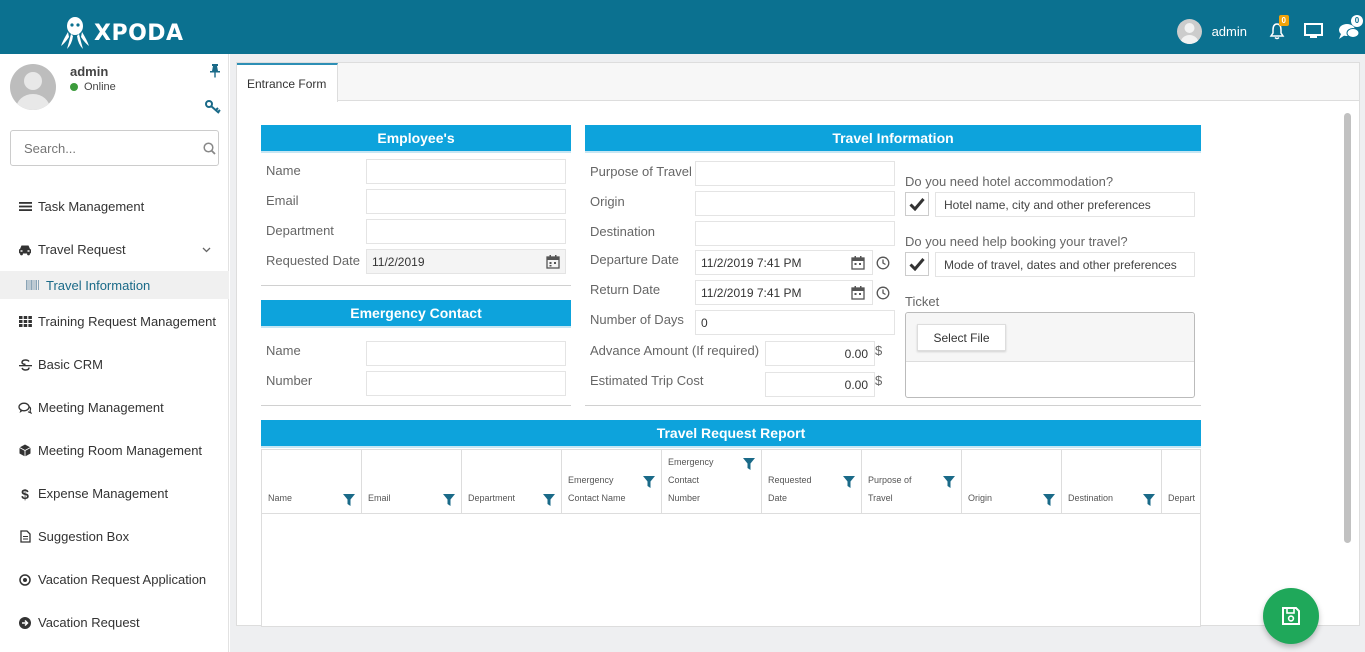 The width and height of the screenshot is (1365, 652). What do you see at coordinates (122, 33) in the screenshot?
I see `brand-logo: XPODA` at bounding box center [122, 33].